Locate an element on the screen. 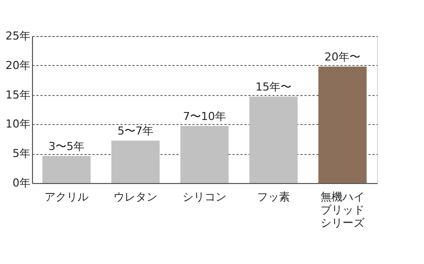 Image resolution: width=424 pixels, height=264 pixels. y-tick-label: 15年 is located at coordinates (18, 95).